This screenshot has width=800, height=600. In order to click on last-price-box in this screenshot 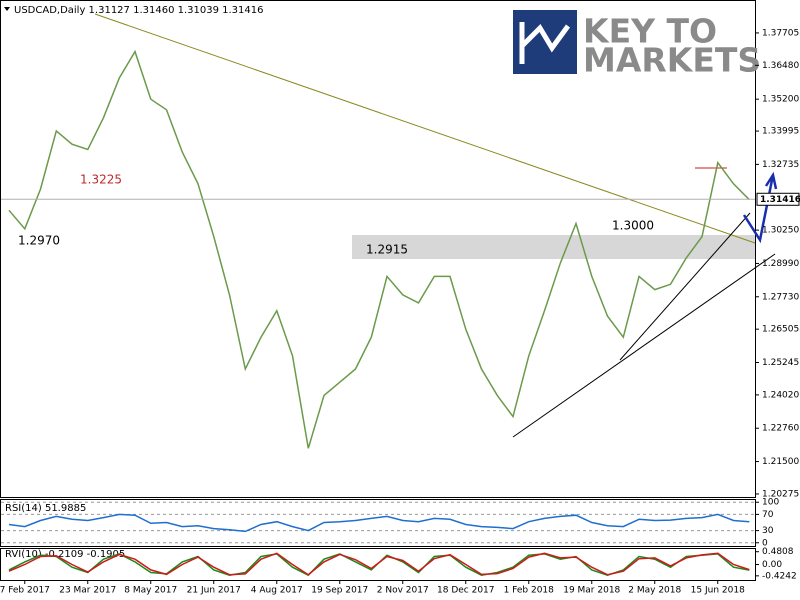, I will do `click(778, 199)`.